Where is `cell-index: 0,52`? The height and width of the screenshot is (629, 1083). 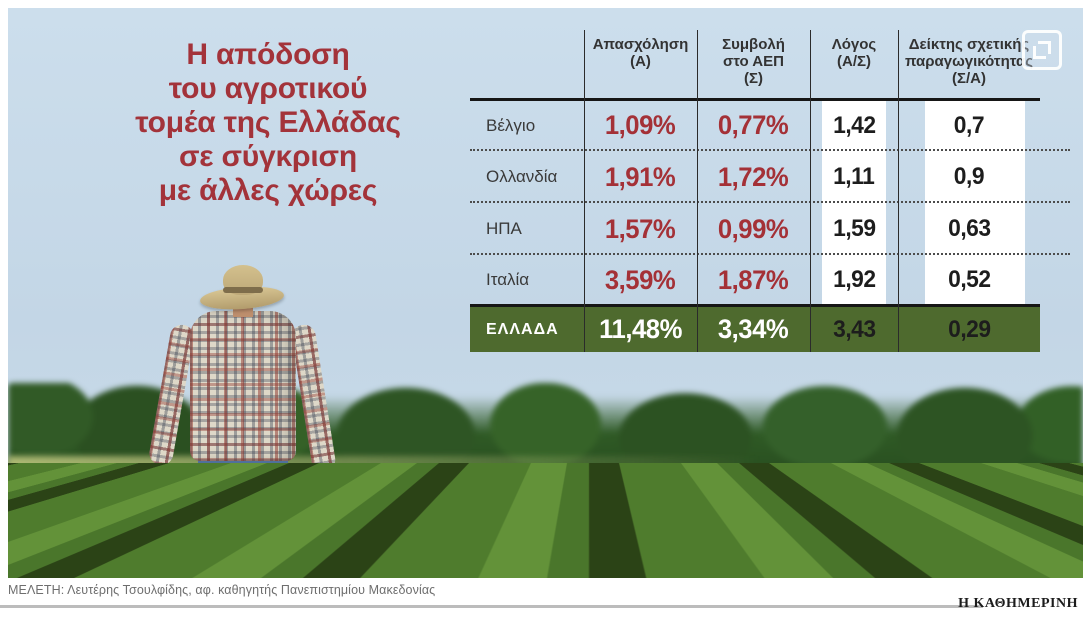 cell-index: 0,52 is located at coordinates (969, 279).